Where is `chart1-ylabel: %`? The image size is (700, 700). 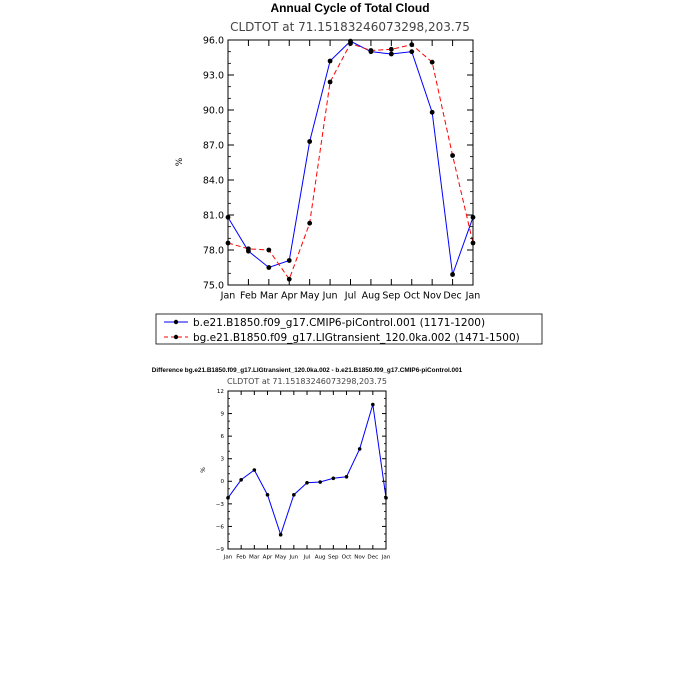
chart1-ylabel: % is located at coordinates (180, 161).